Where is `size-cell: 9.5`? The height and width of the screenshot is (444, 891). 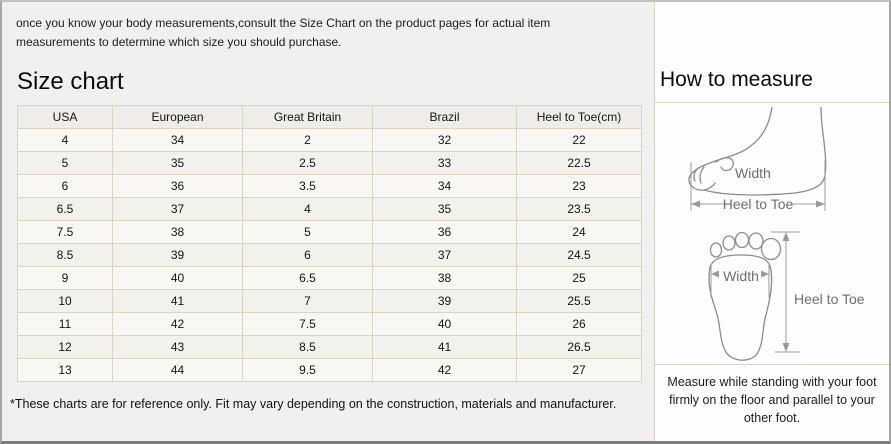
size-cell: 9.5 is located at coordinates (307, 370).